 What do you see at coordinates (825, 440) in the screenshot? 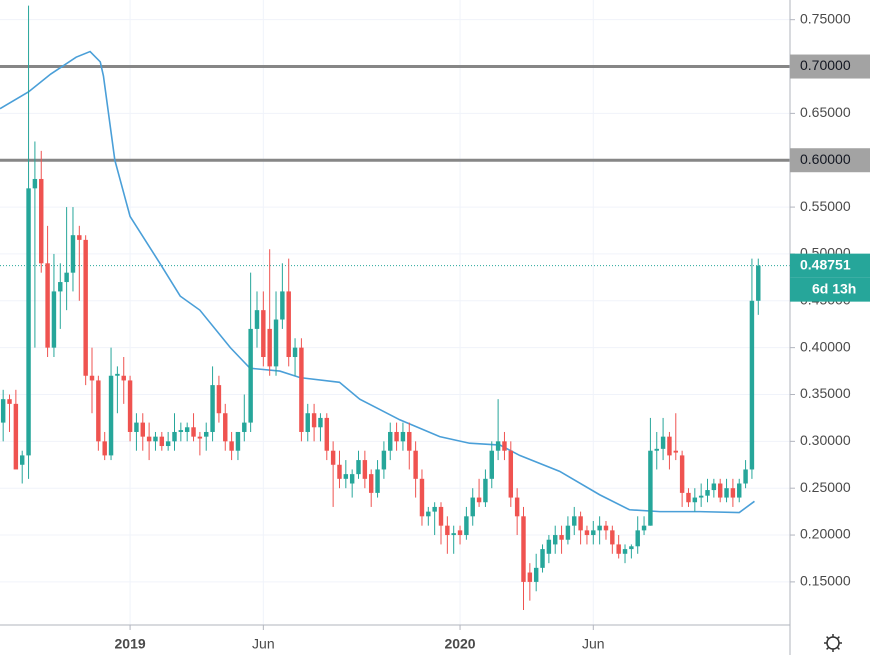
I see `y-tick-label: 0.30000` at bounding box center [825, 440].